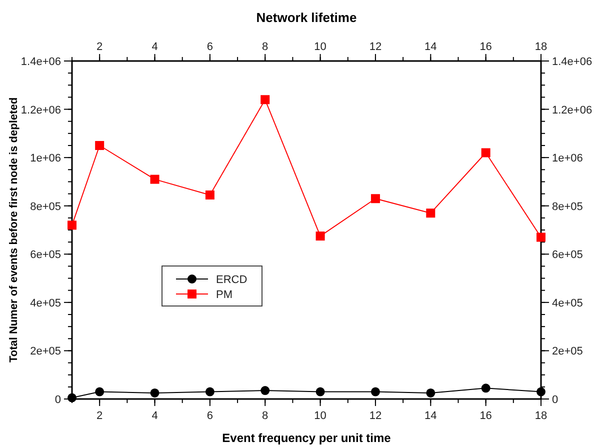 The height and width of the screenshot is (448, 606). Describe the element at coordinates (210, 47) in the screenshot. I see `x-tick-label: 6` at that location.